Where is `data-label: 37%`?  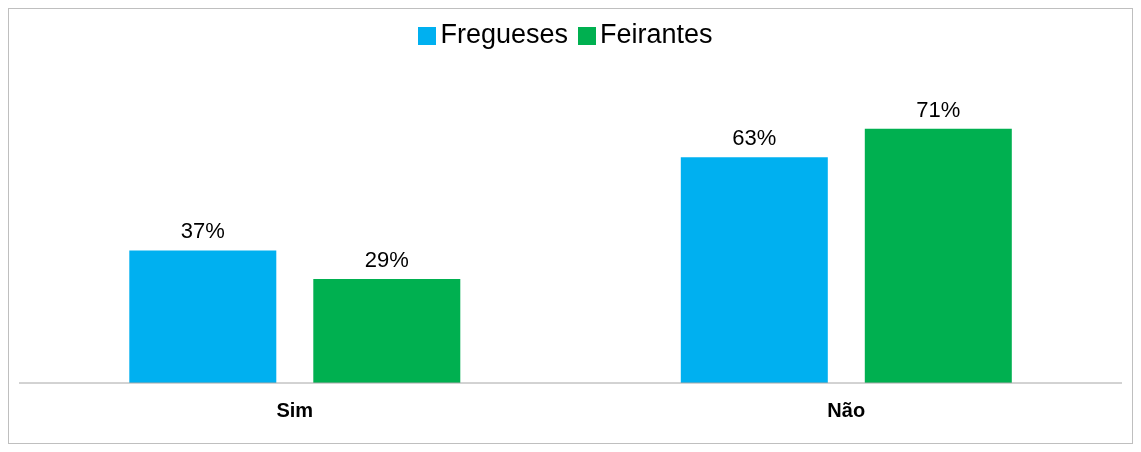 data-label: 37% is located at coordinates (202, 231).